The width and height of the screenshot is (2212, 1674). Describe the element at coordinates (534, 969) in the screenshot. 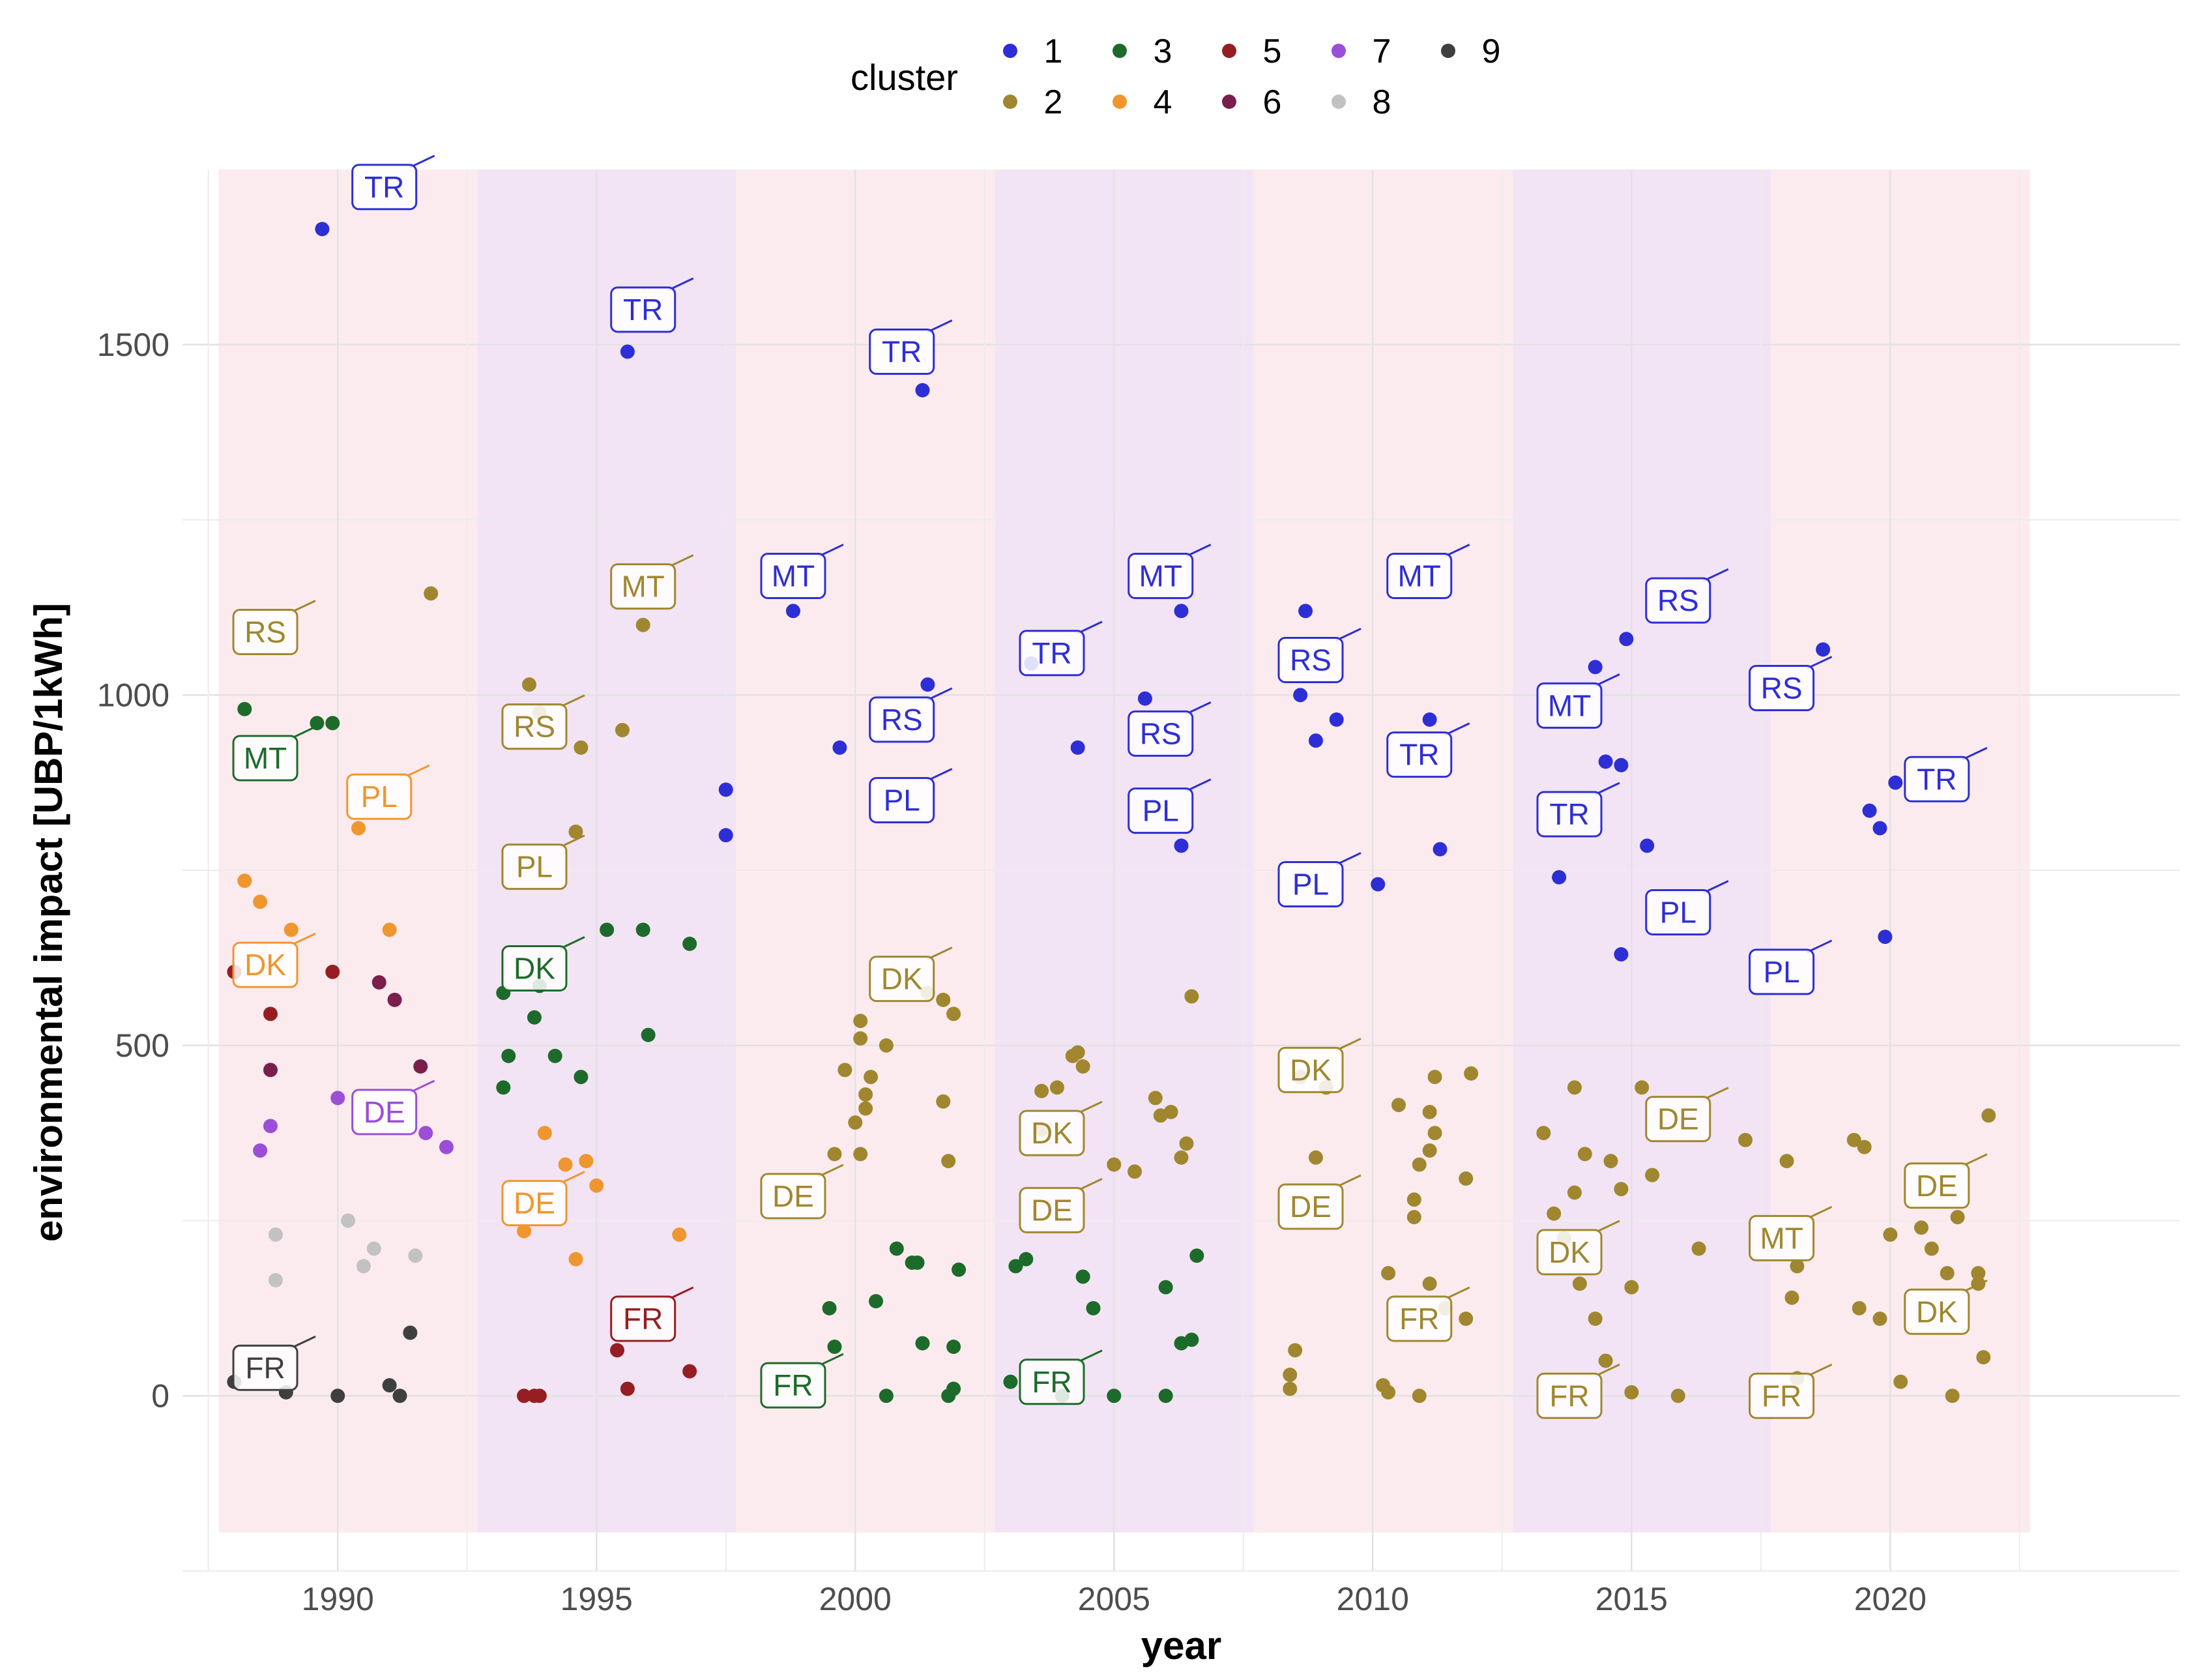

I see `label-text: DK` at that location.